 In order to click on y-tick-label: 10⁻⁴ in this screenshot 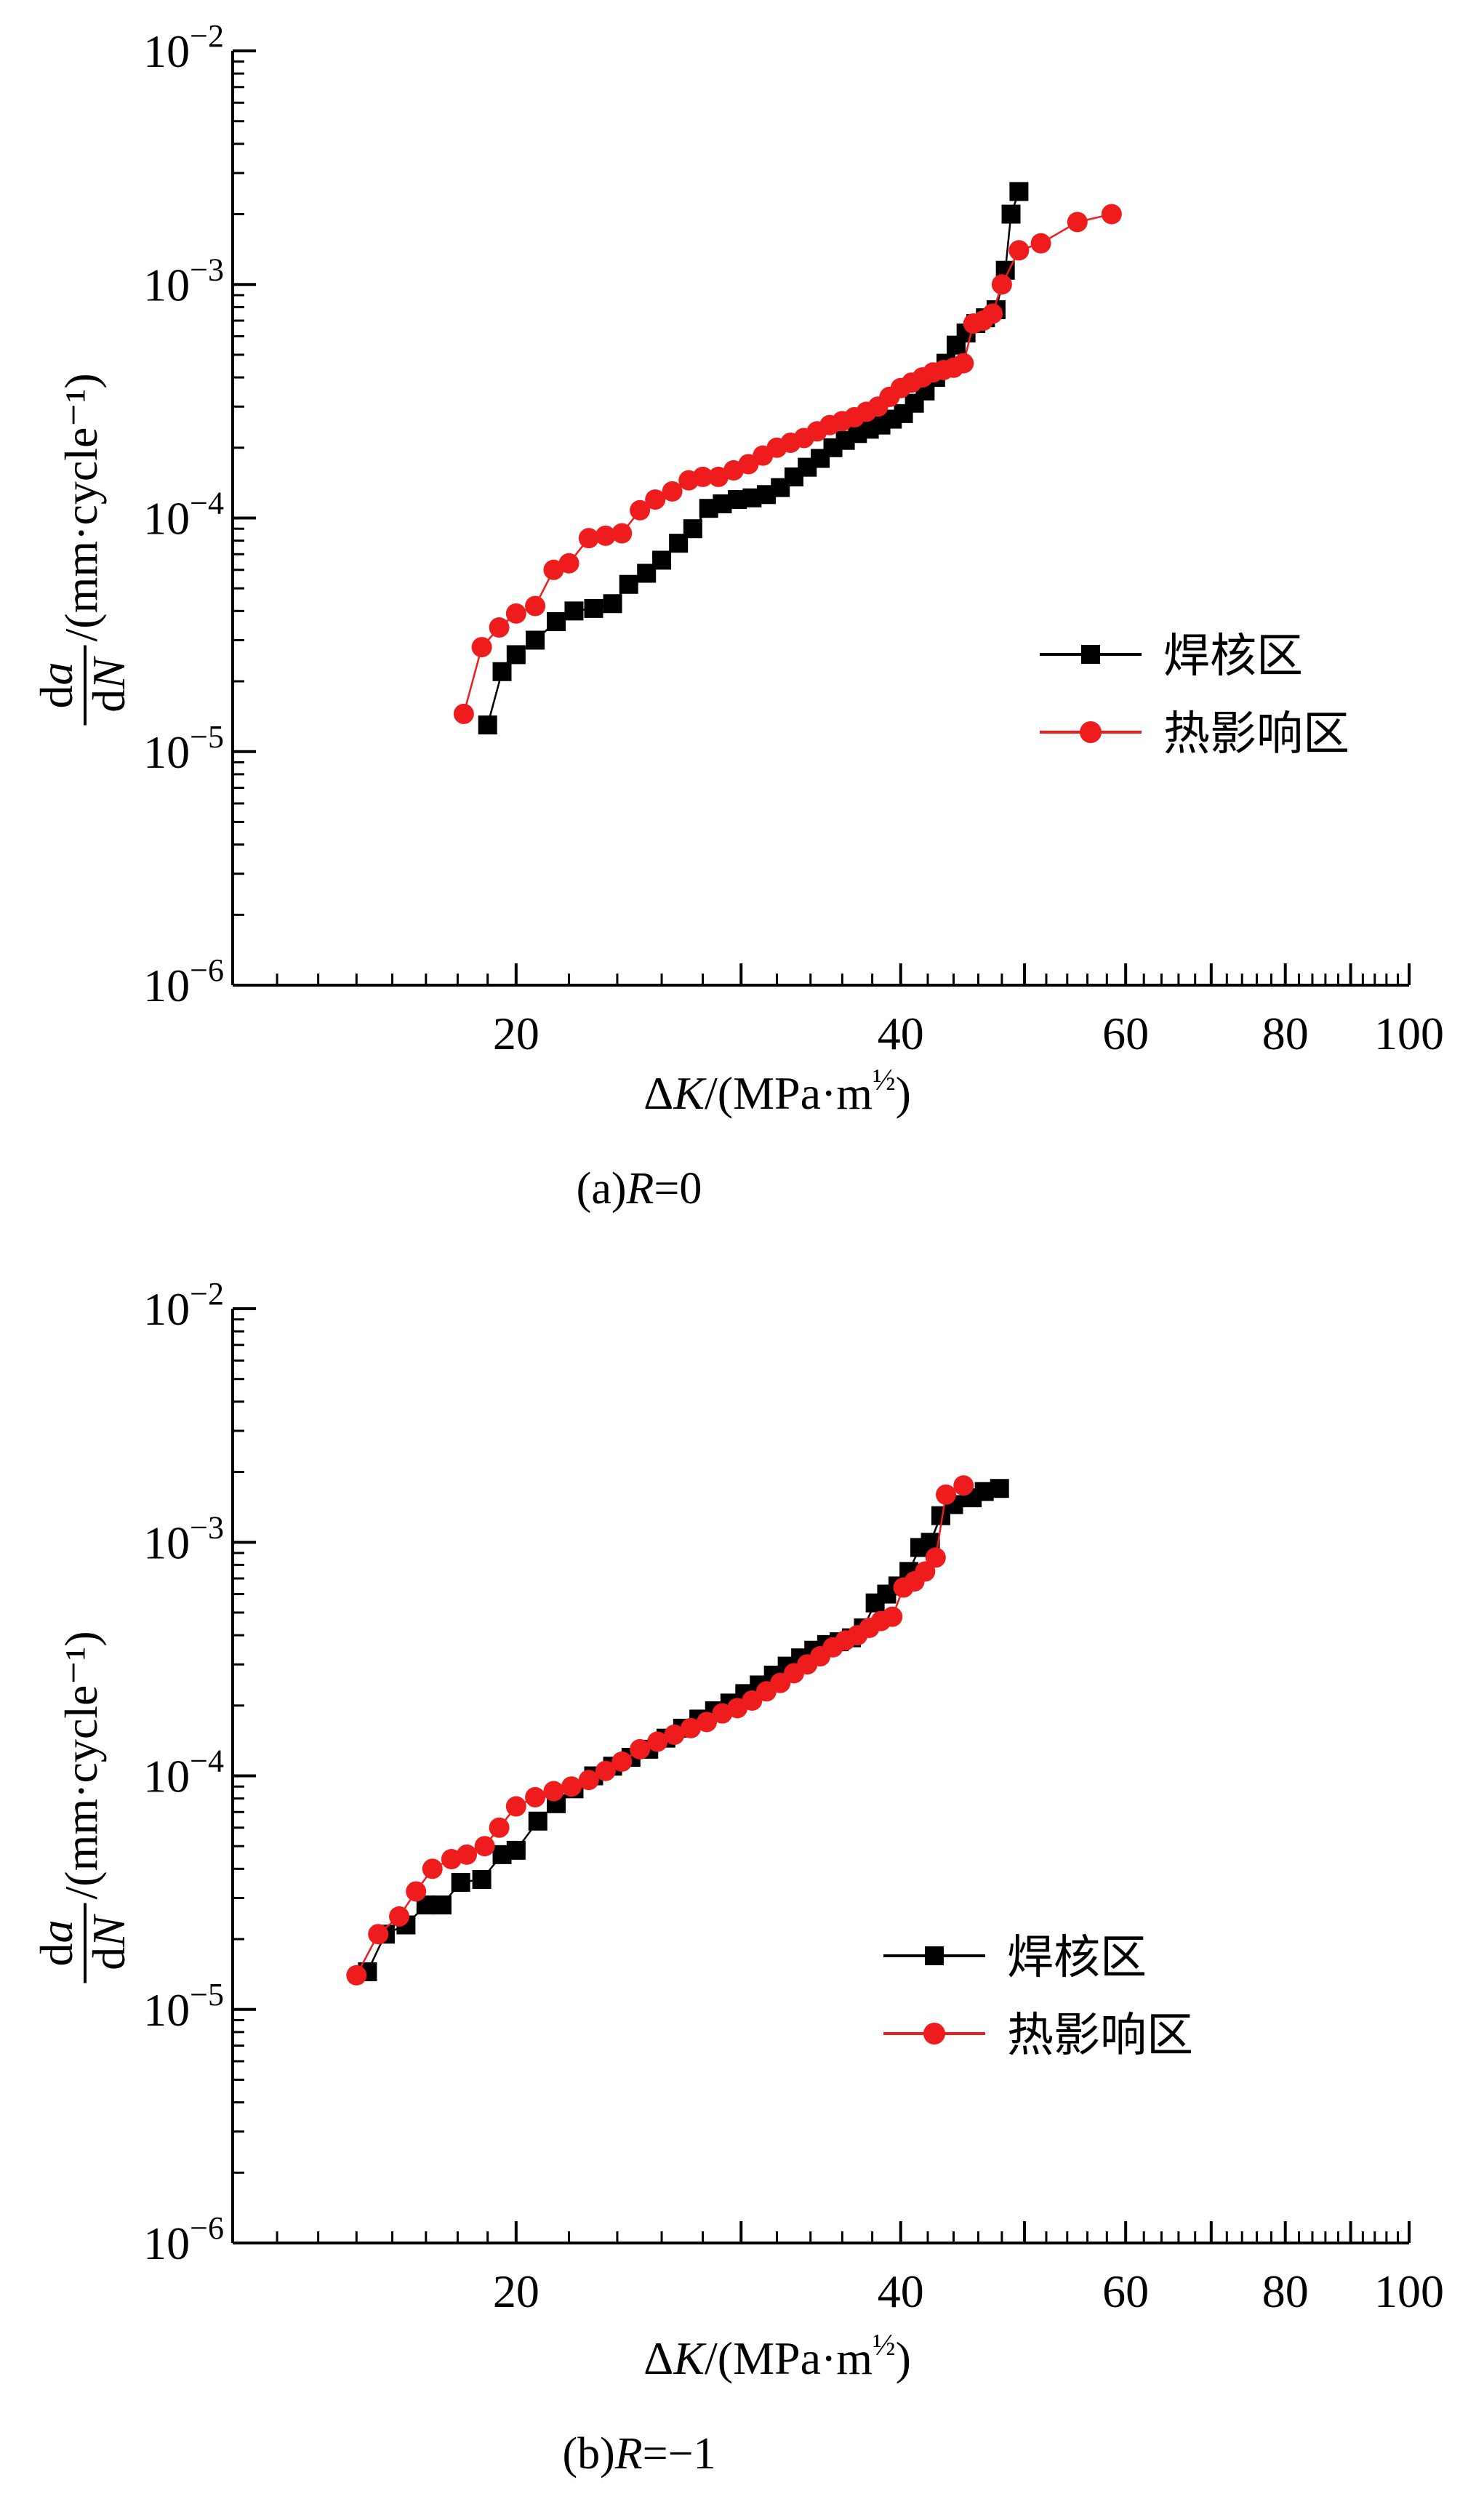, I will do `click(183, 1773)`.